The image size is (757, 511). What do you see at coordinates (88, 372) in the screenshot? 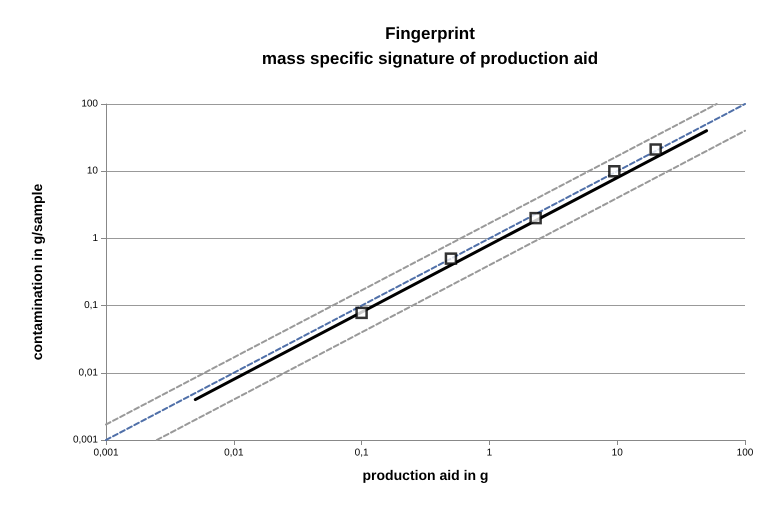
I see `y-tick-label: 0,01` at bounding box center [88, 372].